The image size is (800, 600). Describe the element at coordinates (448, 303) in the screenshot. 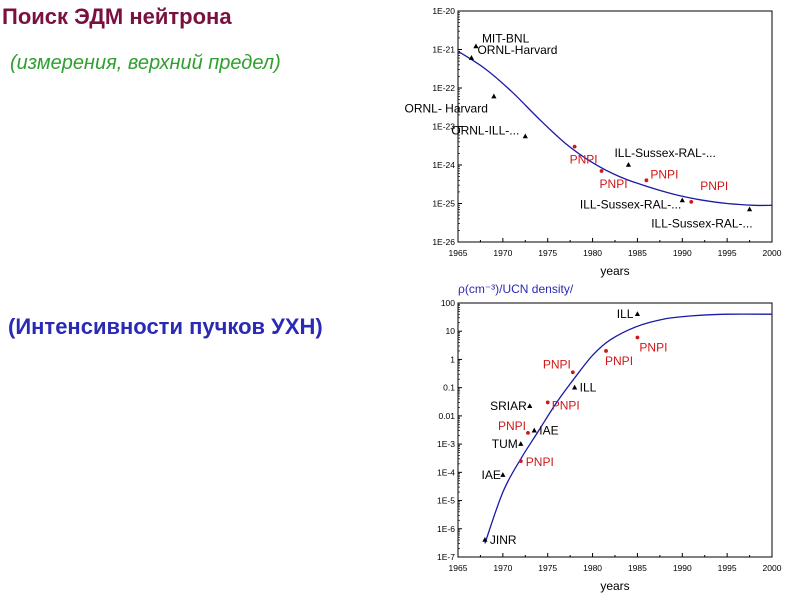

I see `y-tick-label: 100` at that location.